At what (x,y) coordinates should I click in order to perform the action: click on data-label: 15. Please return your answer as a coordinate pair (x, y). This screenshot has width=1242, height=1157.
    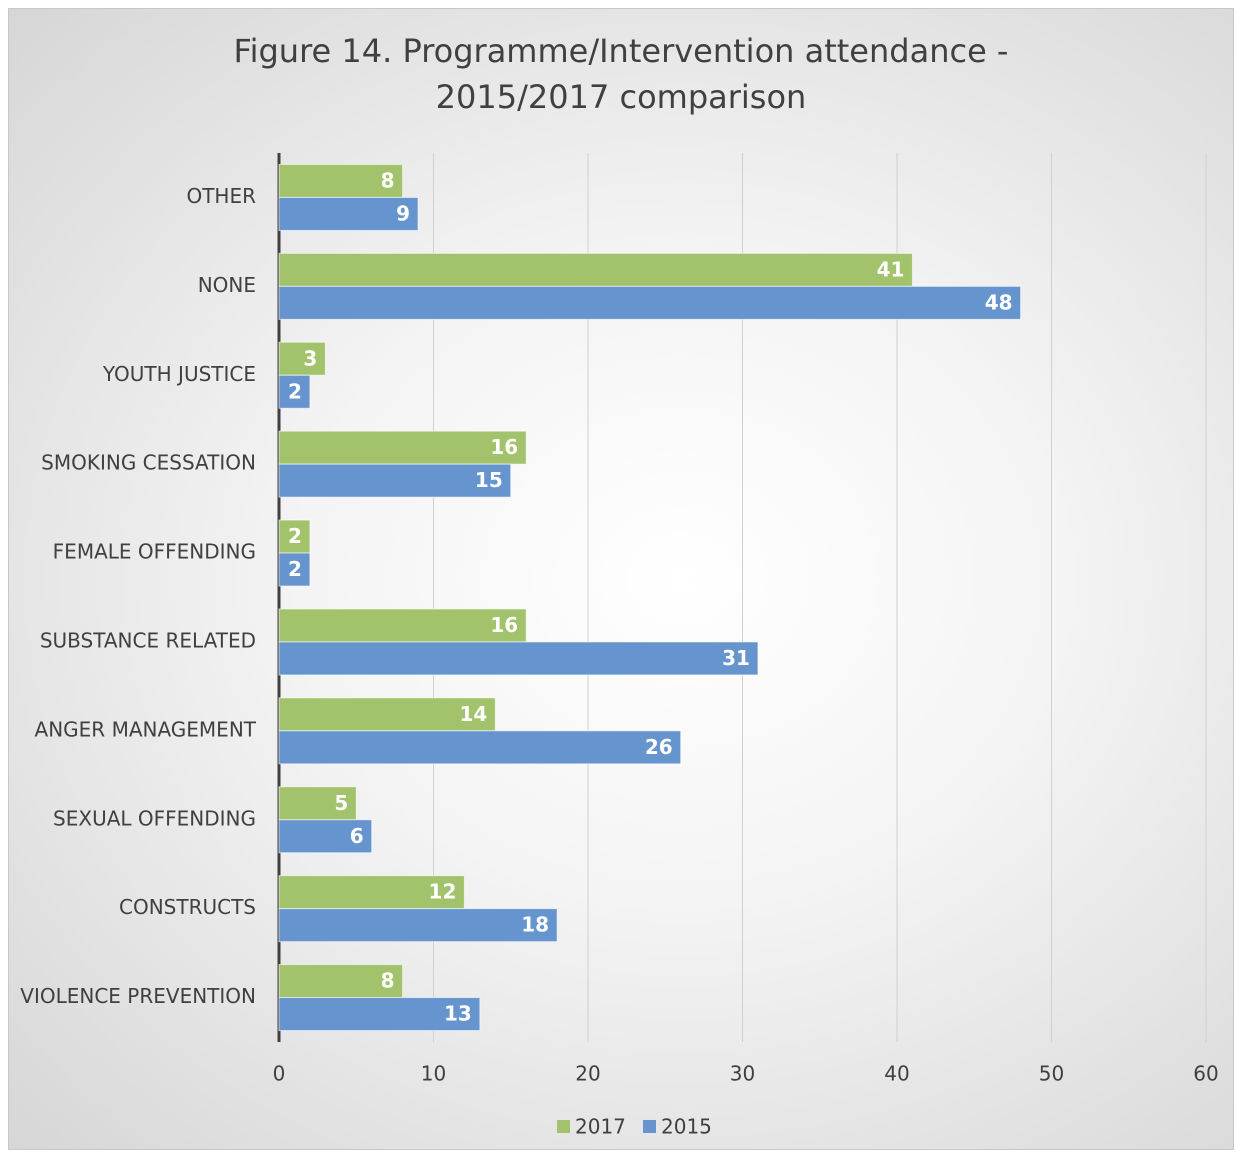
    Looking at the image, I should click on (489, 480).